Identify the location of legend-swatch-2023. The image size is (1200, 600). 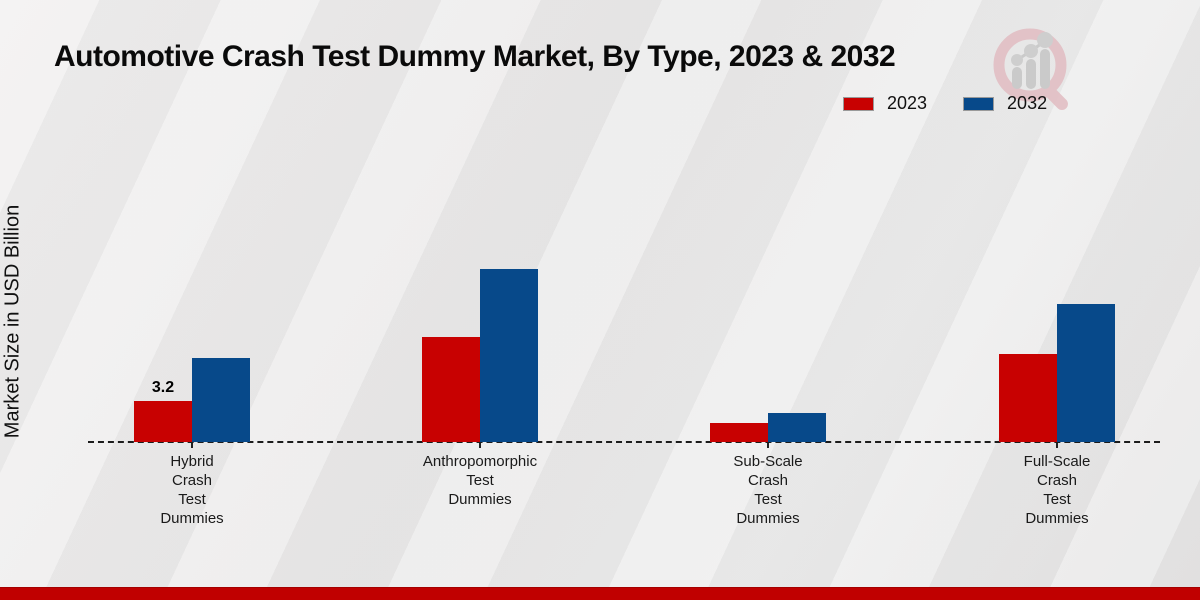
(858, 103).